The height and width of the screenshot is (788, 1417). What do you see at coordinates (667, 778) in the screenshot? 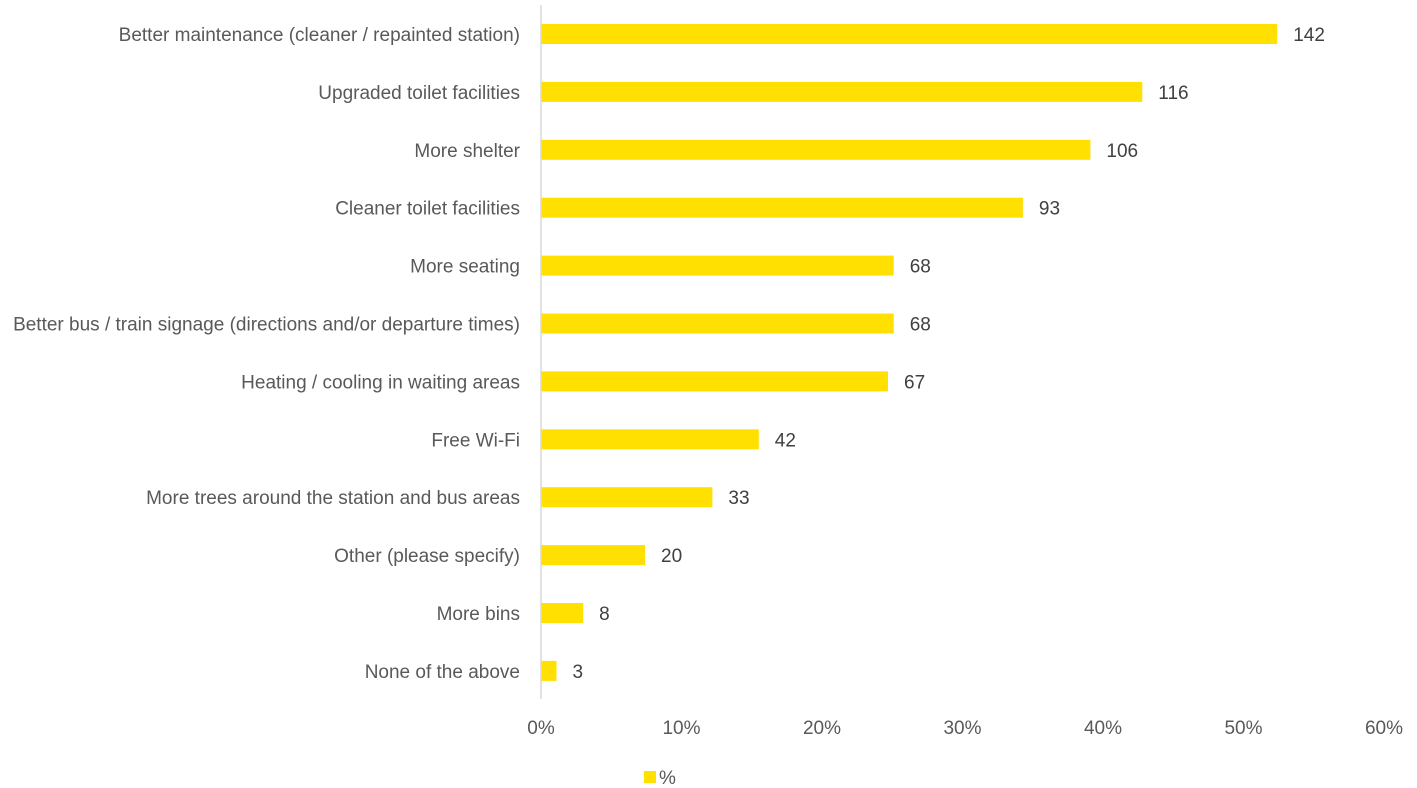
I see `legend-label: %` at bounding box center [667, 778].